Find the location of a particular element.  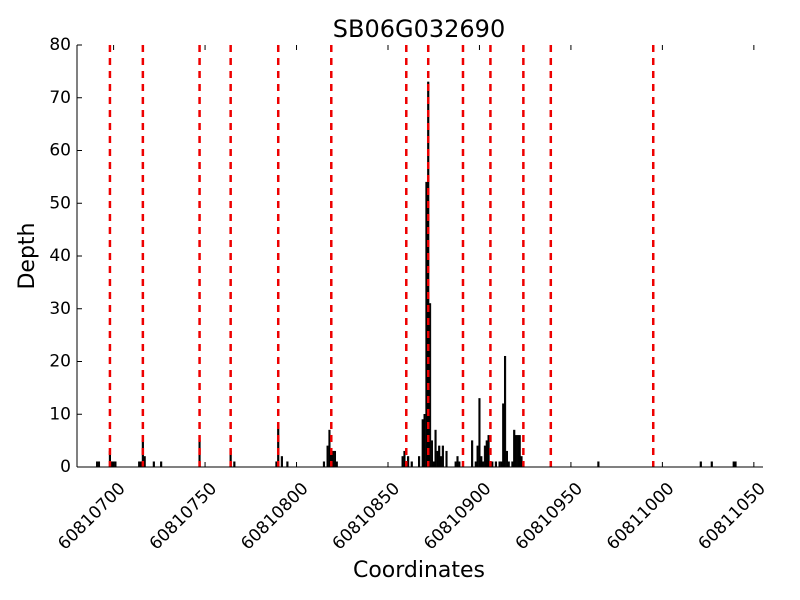

y-tick-label: 70 is located at coordinates (60, 98).